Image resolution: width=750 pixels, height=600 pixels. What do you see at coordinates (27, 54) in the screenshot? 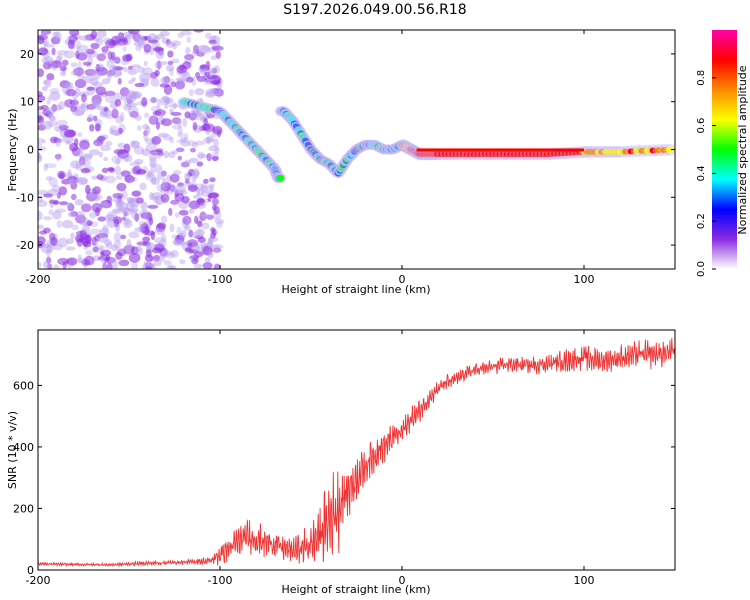
I see `spectrogram-y-tick-label: 20` at bounding box center [27, 54].